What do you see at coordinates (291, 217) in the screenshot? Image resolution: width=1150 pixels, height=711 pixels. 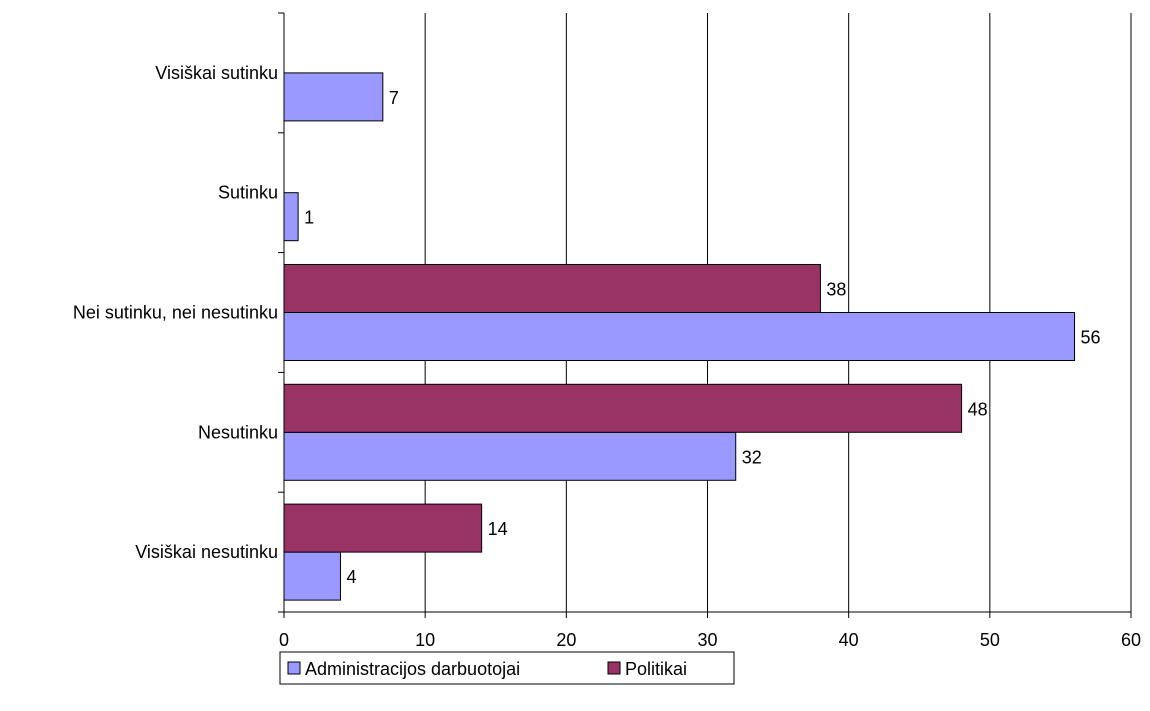 I see `bar-administracijos-darbuotojai-sutinku` at bounding box center [291, 217].